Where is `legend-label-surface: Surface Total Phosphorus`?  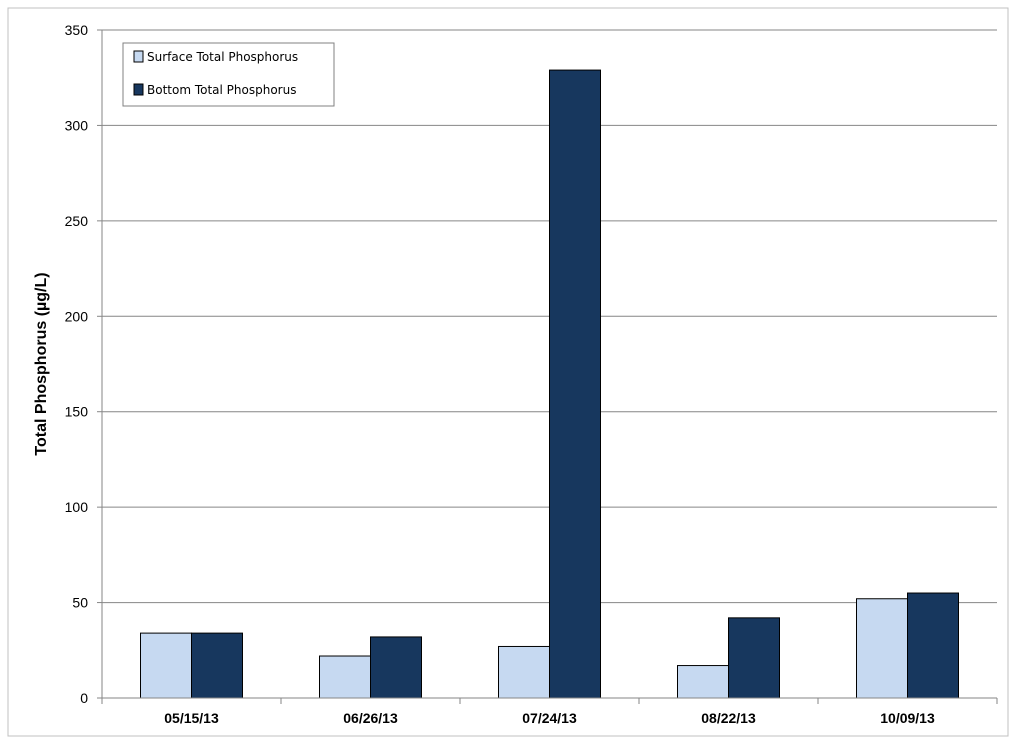
legend-label-surface: Surface Total Phosphorus is located at coordinates (222, 57).